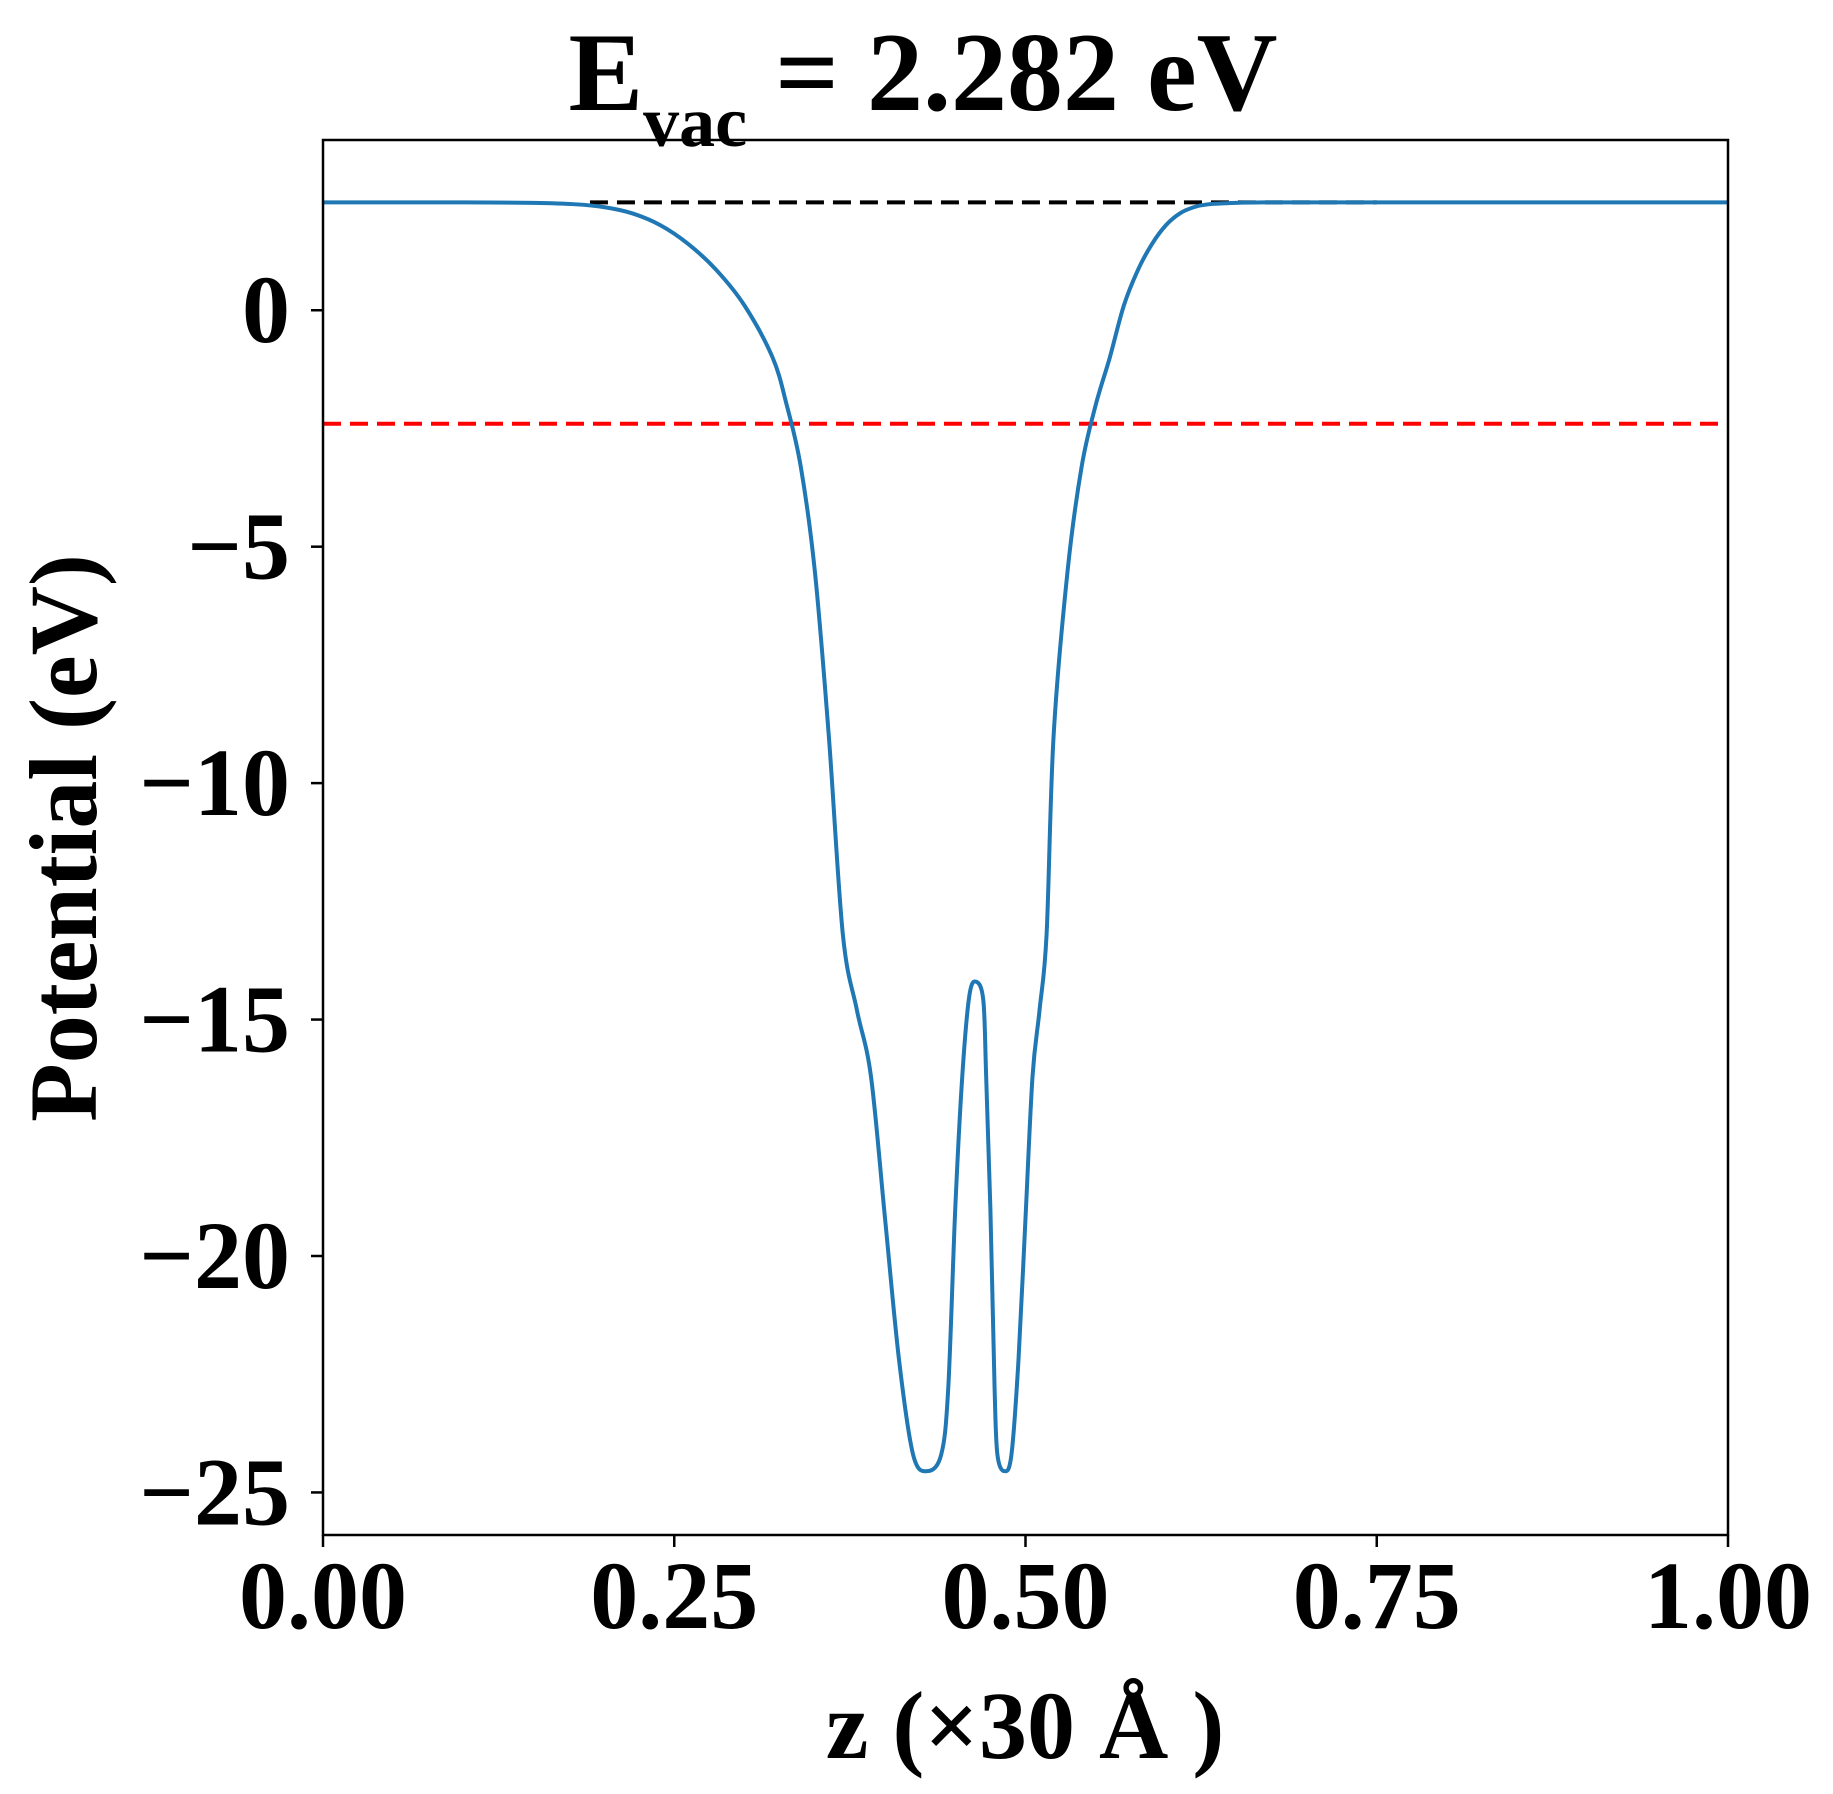  What do you see at coordinates (1377, 1595) in the screenshot?
I see `x-tick-label: 0.75` at bounding box center [1377, 1595].